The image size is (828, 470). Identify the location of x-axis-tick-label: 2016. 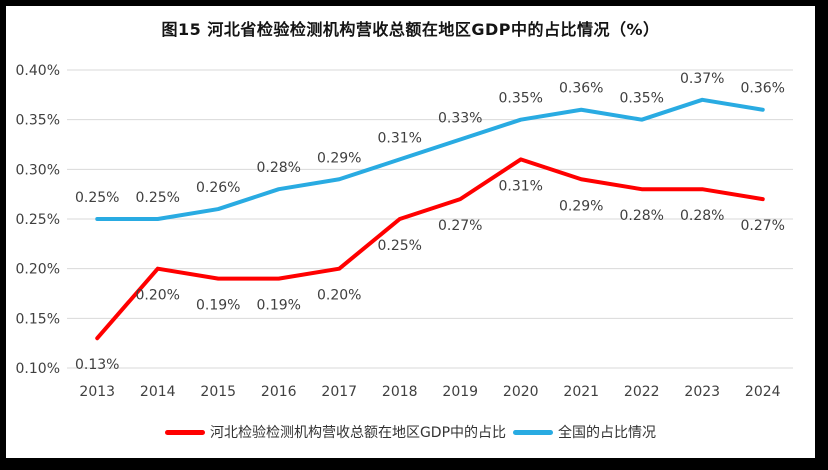
(279, 392).